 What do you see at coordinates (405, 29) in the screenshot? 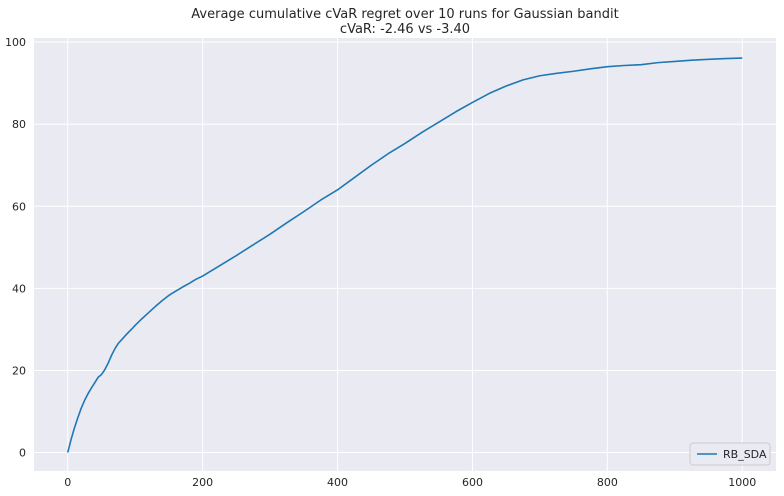
I see `chart-subtitle: cVaR: -2.46 vs -3.40` at bounding box center [405, 29].